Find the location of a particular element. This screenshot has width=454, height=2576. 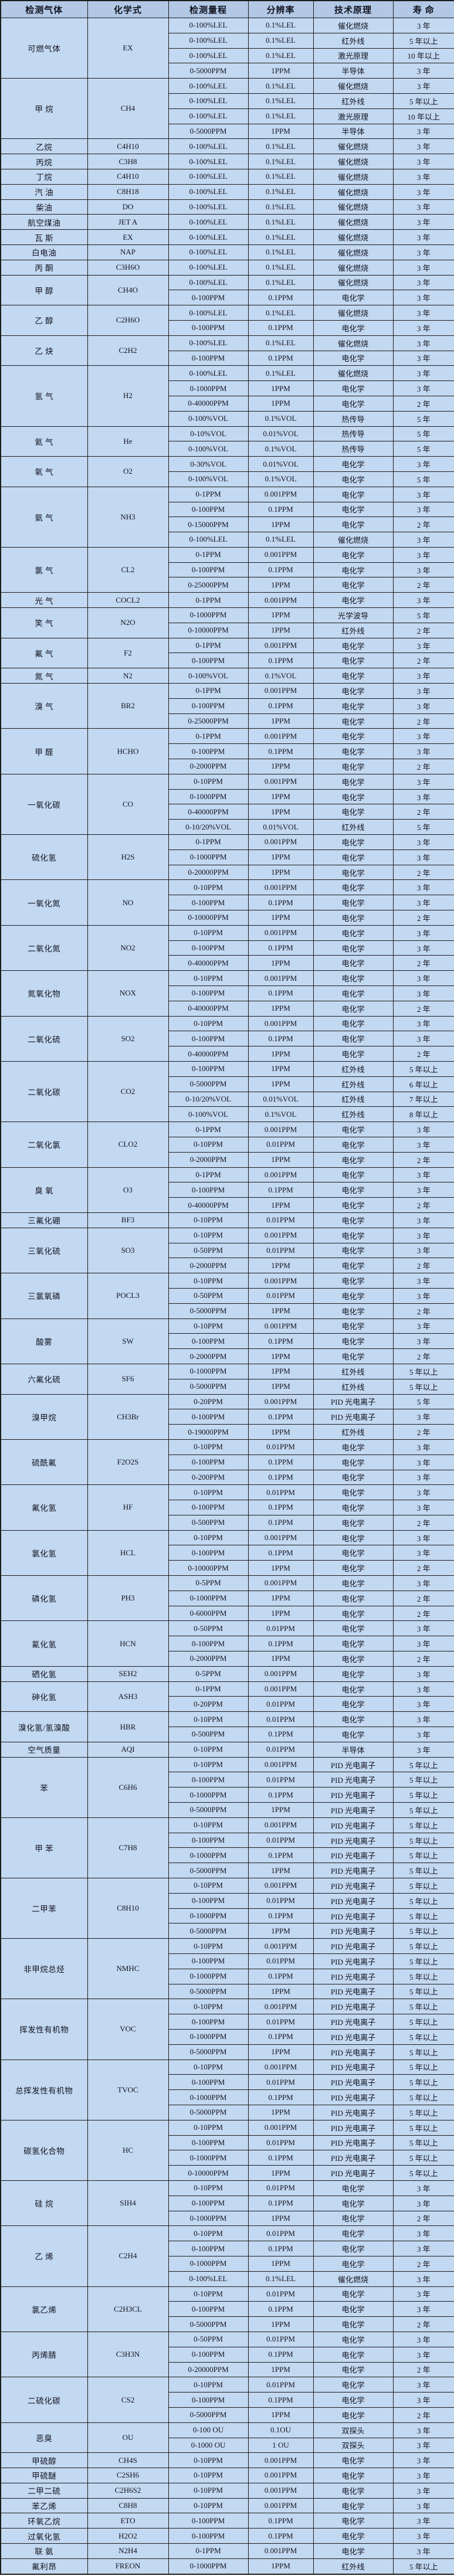

principle-cell: 红外线 is located at coordinates (353, 1069).